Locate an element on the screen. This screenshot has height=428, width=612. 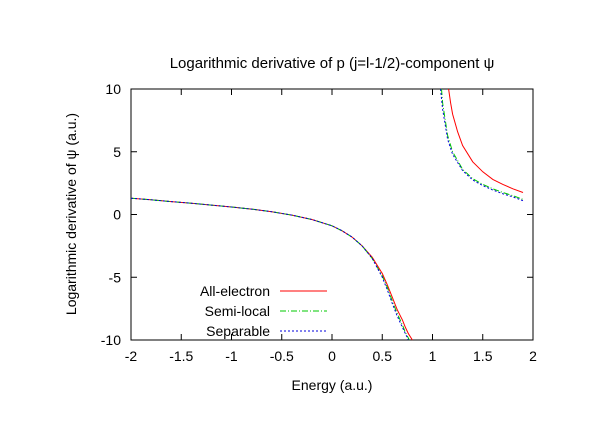
x-tick-label: 1 is located at coordinates (433, 356).